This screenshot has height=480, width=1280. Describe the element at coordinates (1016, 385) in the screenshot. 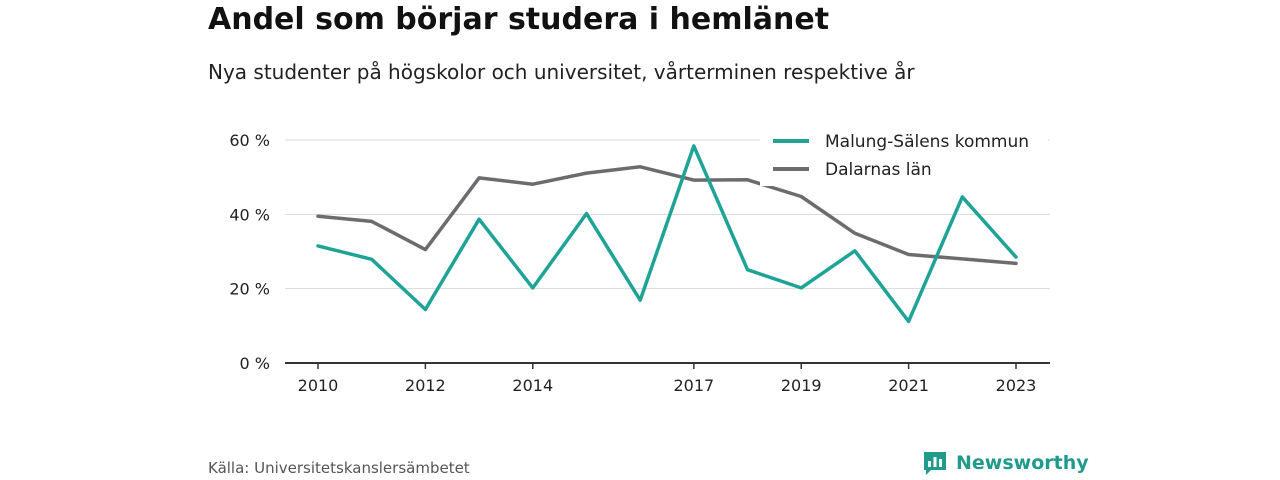

I see `x-tick-label: 2023` at that location.